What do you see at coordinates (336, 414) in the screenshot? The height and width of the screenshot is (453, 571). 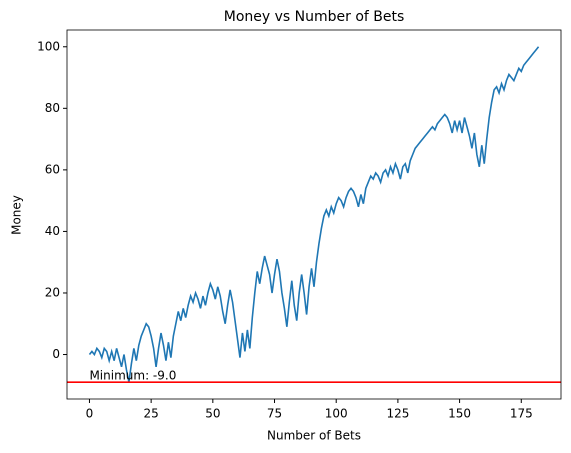 I see `x-tick-label: 100` at bounding box center [336, 414].